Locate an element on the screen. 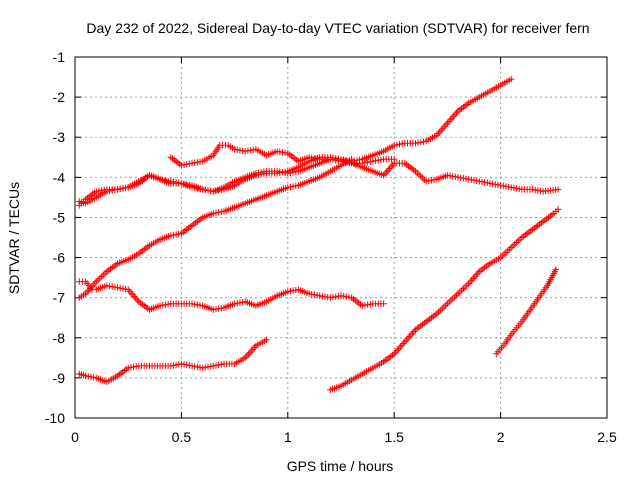  y-tick-label: -5 is located at coordinates (59, 217).